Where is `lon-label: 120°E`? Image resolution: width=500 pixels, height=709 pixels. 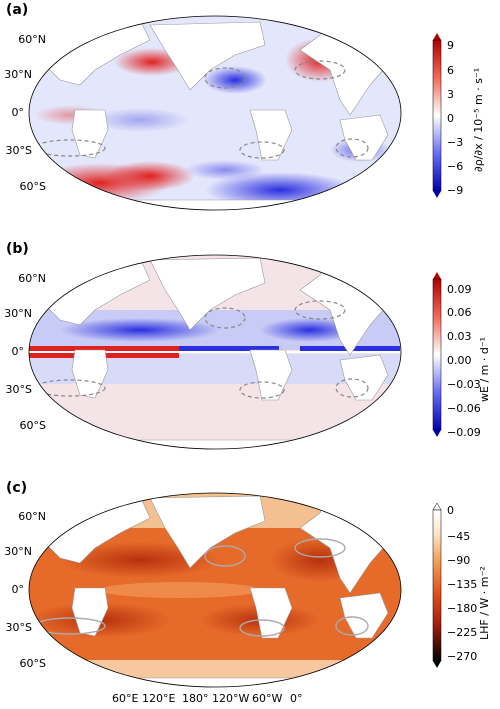
lon-label: 120°E is located at coordinates (159, 698).